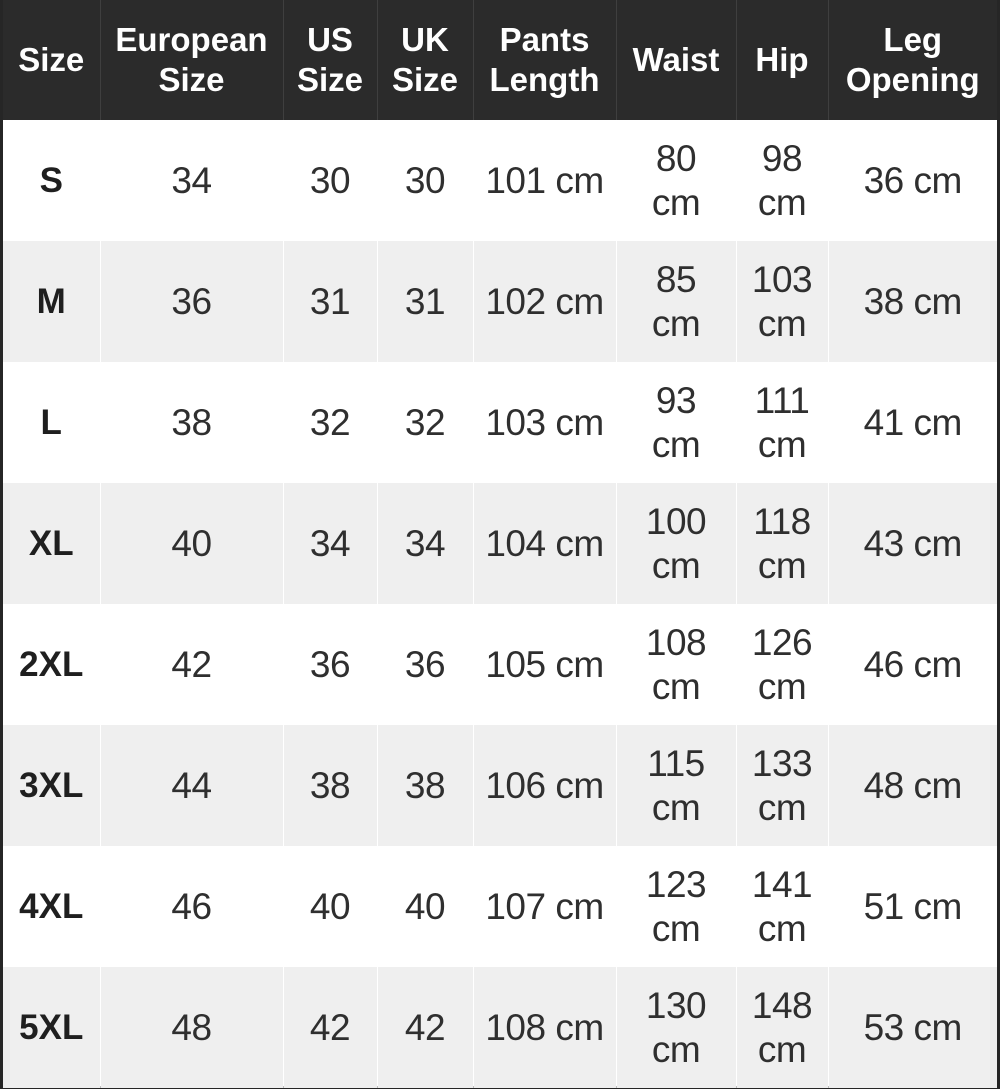 The image size is (1000, 1089). I want to click on waist-cell: 80 cm, so click(675, 180).